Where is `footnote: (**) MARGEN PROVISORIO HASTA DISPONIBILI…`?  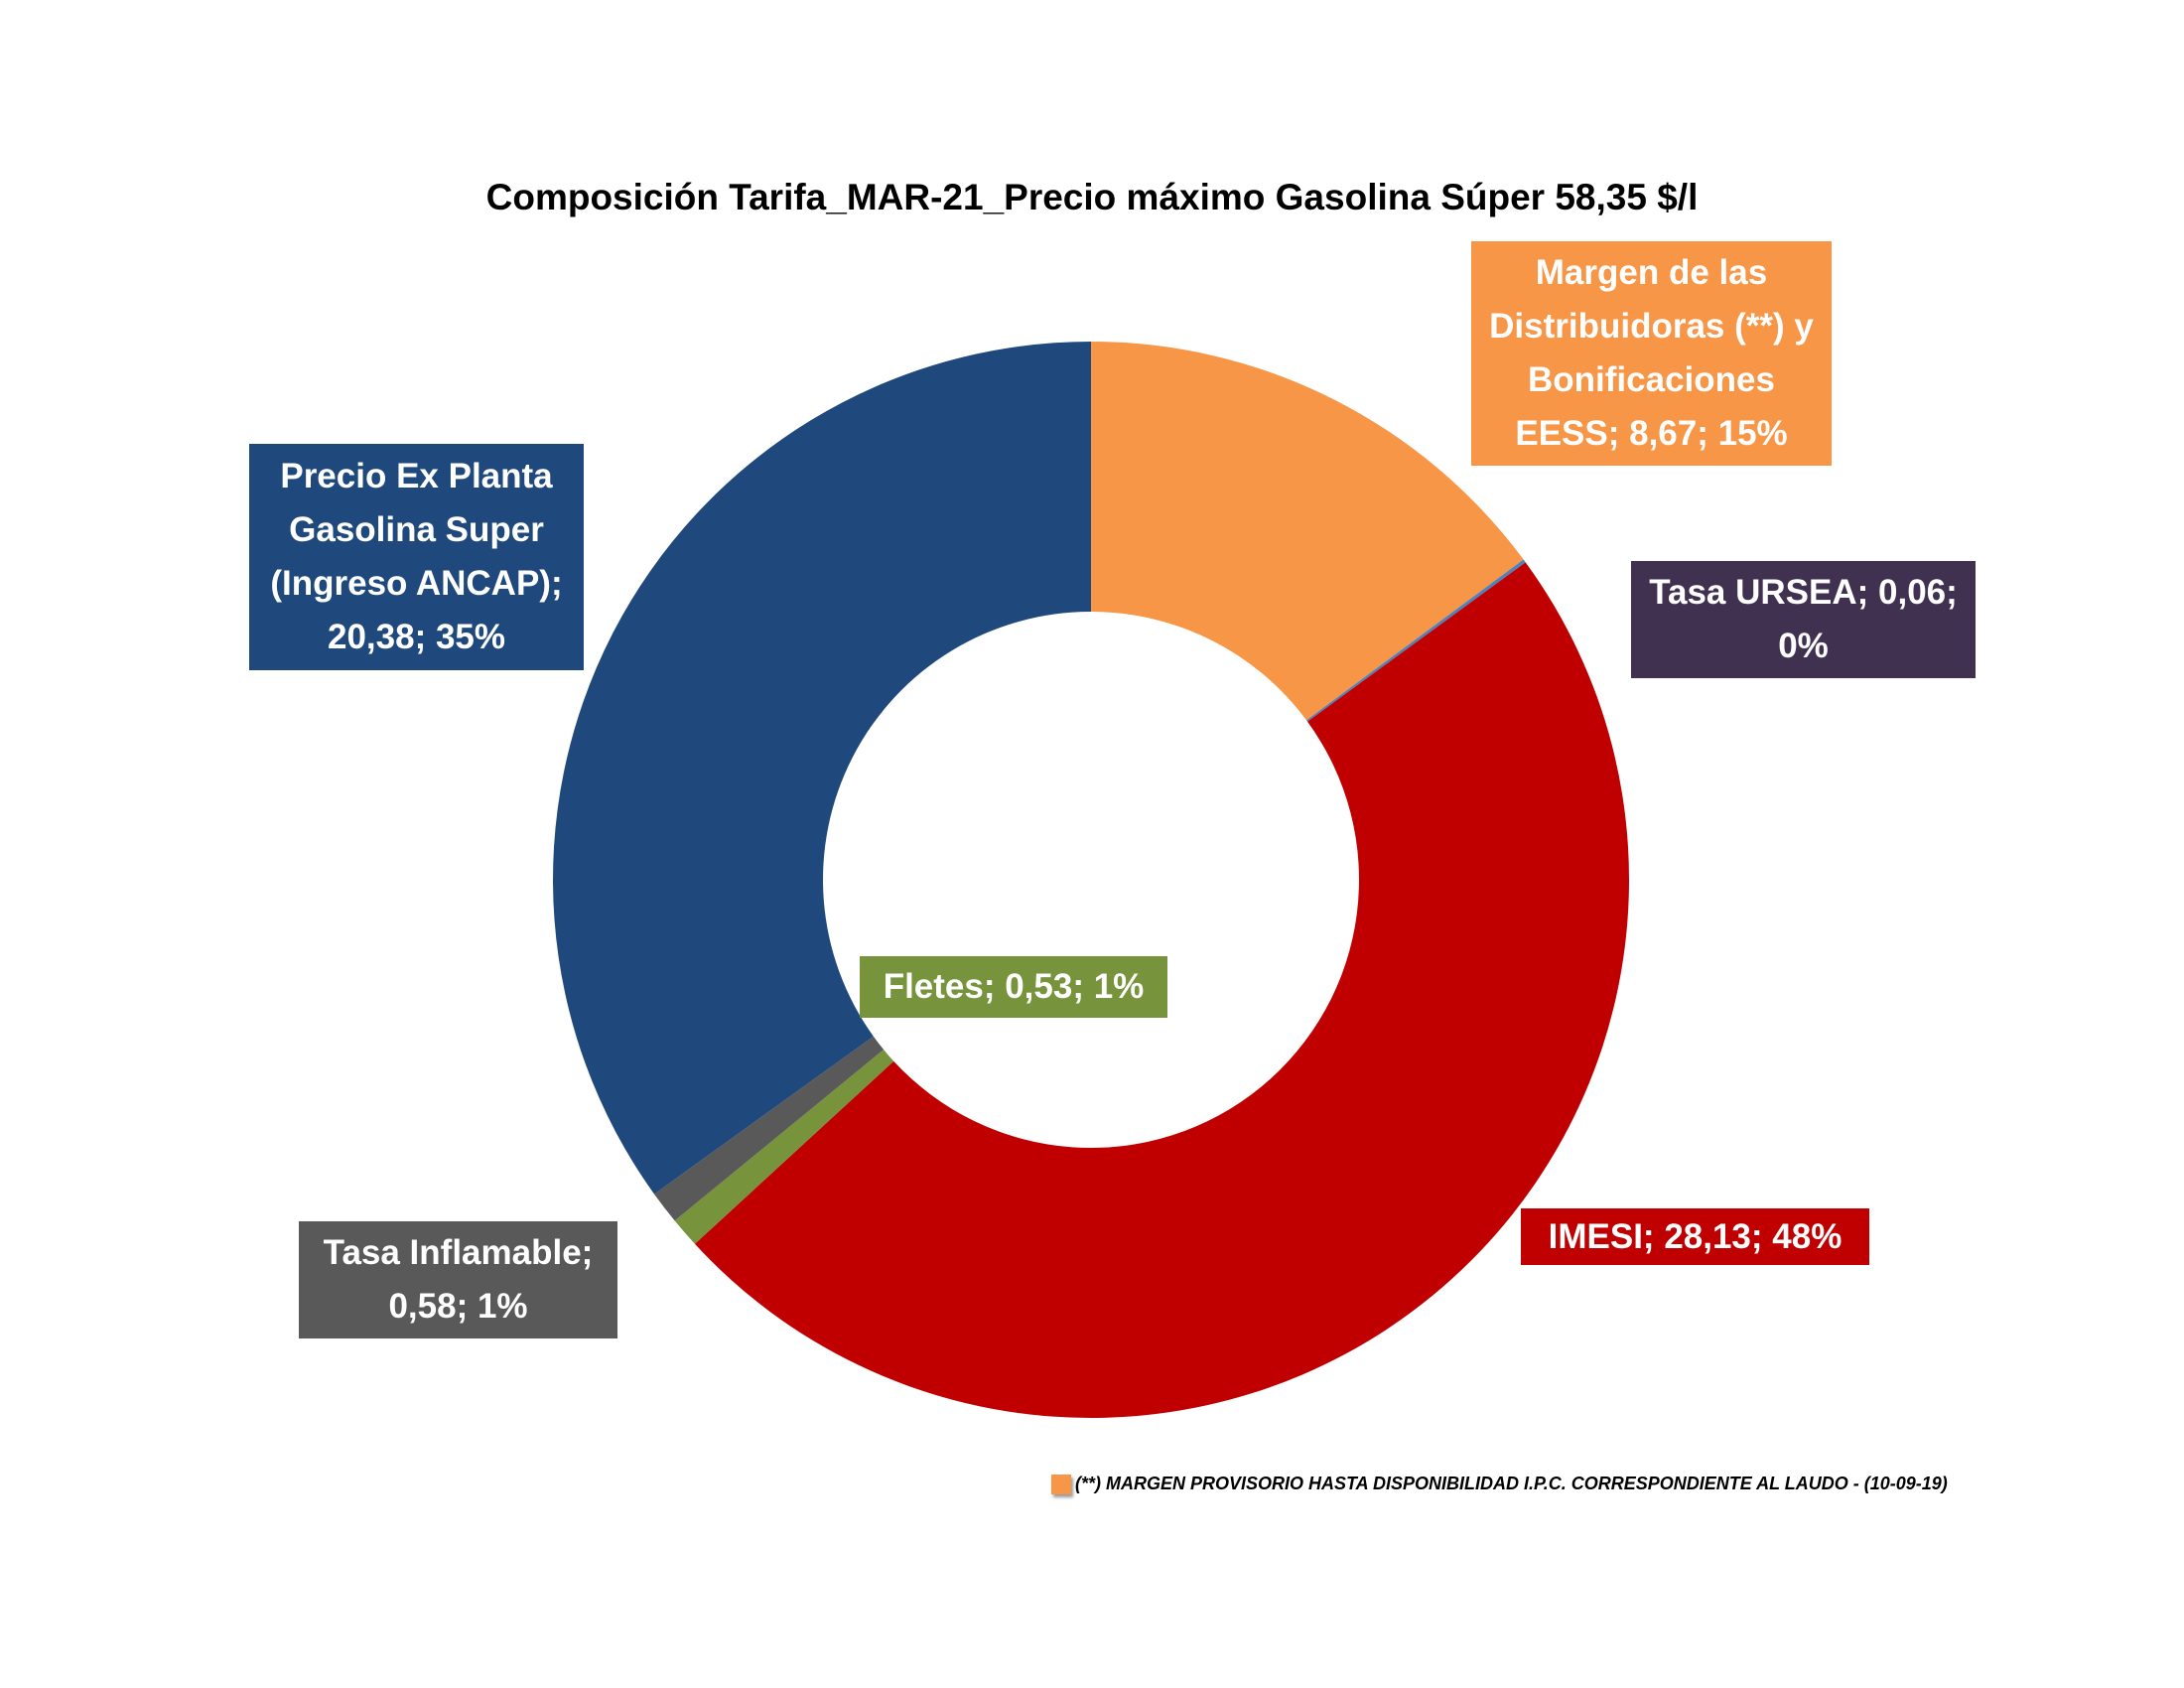
footnote: (**) MARGEN PROVISORIO HASTA DISPONIBILI… is located at coordinates (1499, 1484).